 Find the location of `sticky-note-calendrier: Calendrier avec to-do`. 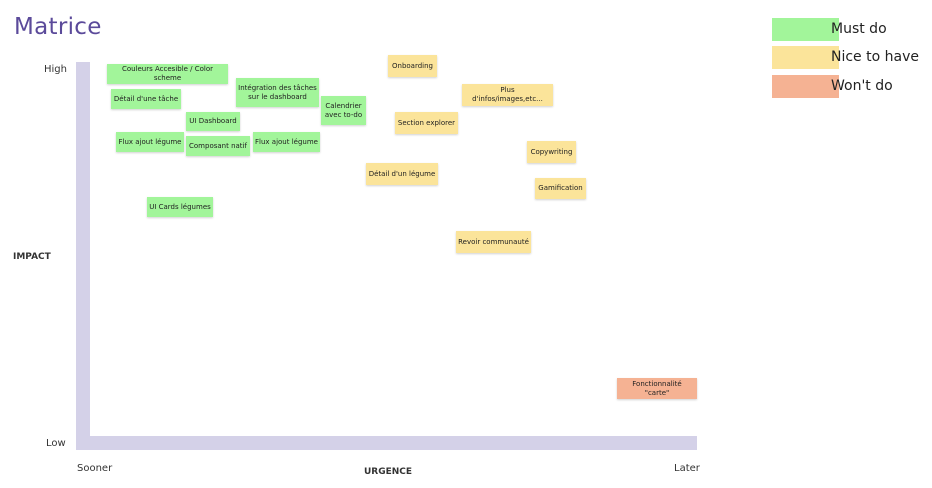

sticky-note-calendrier: Calendrier avec to-do is located at coordinates (343, 110).